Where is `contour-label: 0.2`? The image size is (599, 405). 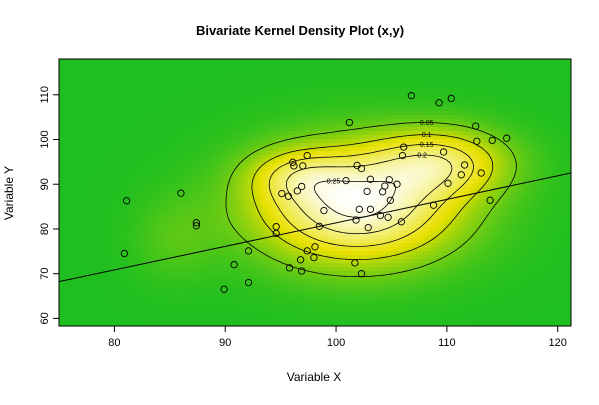 contour-label: 0.2 is located at coordinates (422, 156).